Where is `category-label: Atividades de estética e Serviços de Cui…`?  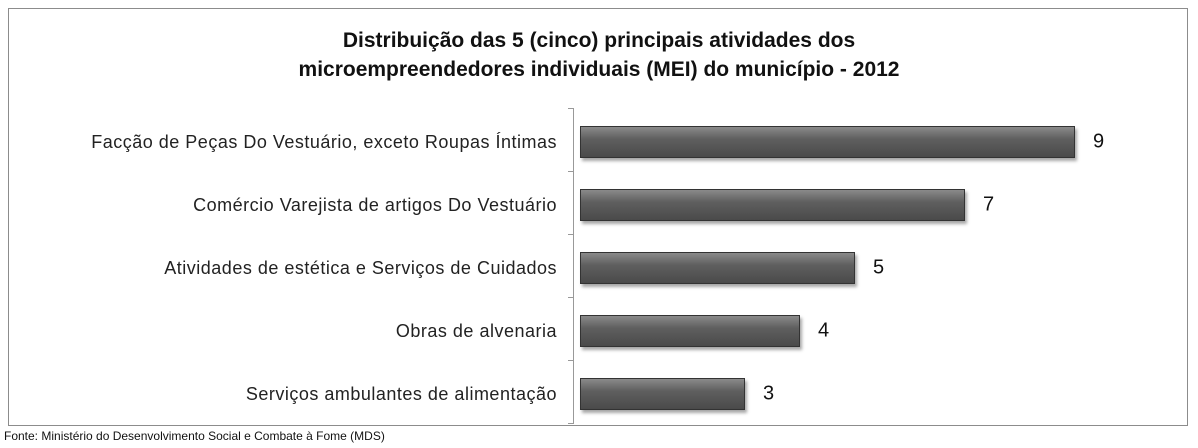 category-label: Atividades de estética e Serviços de Cui… is located at coordinates (360, 268).